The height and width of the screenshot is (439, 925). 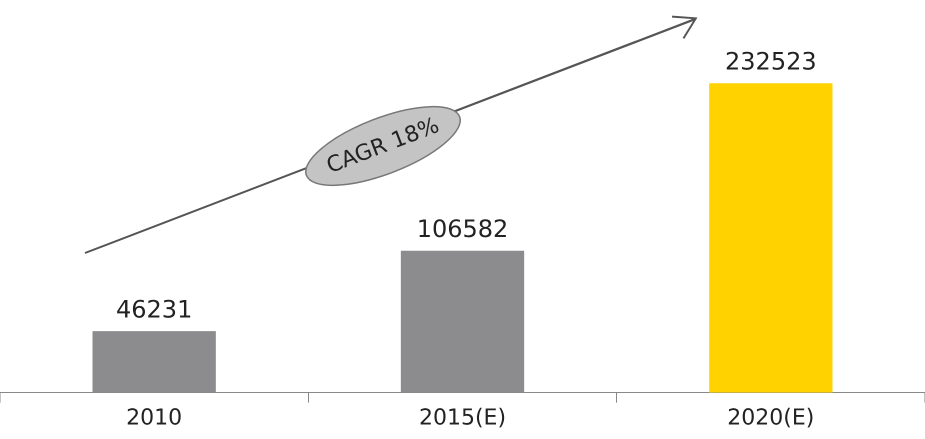 I want to click on x-tick-label: 2020(E), so click(x=770, y=418).